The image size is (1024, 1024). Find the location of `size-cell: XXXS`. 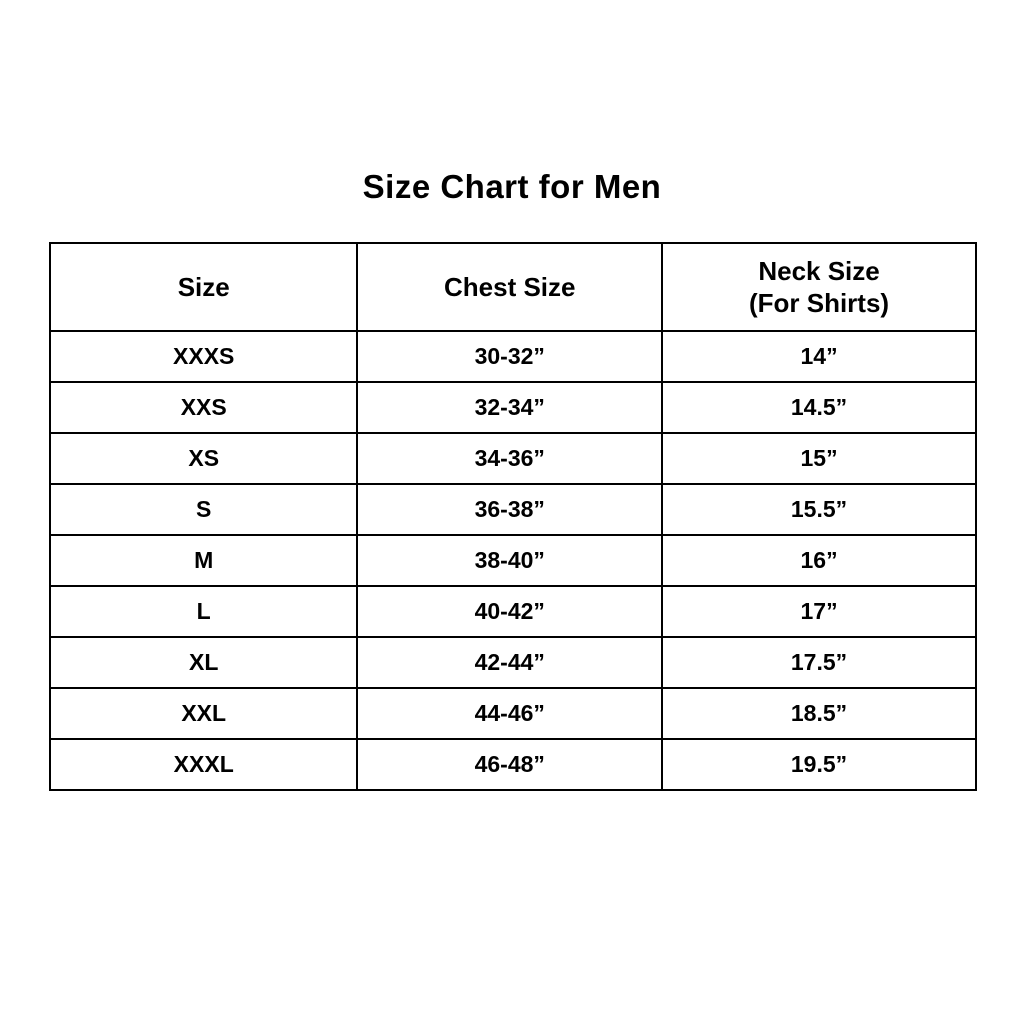

size-cell: XXXS is located at coordinates (203, 356).